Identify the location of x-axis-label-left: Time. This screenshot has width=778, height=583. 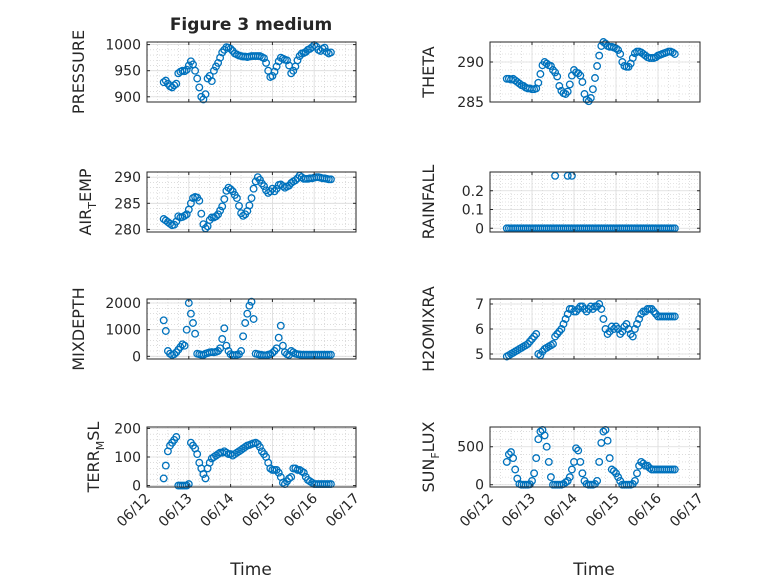
(250, 570).